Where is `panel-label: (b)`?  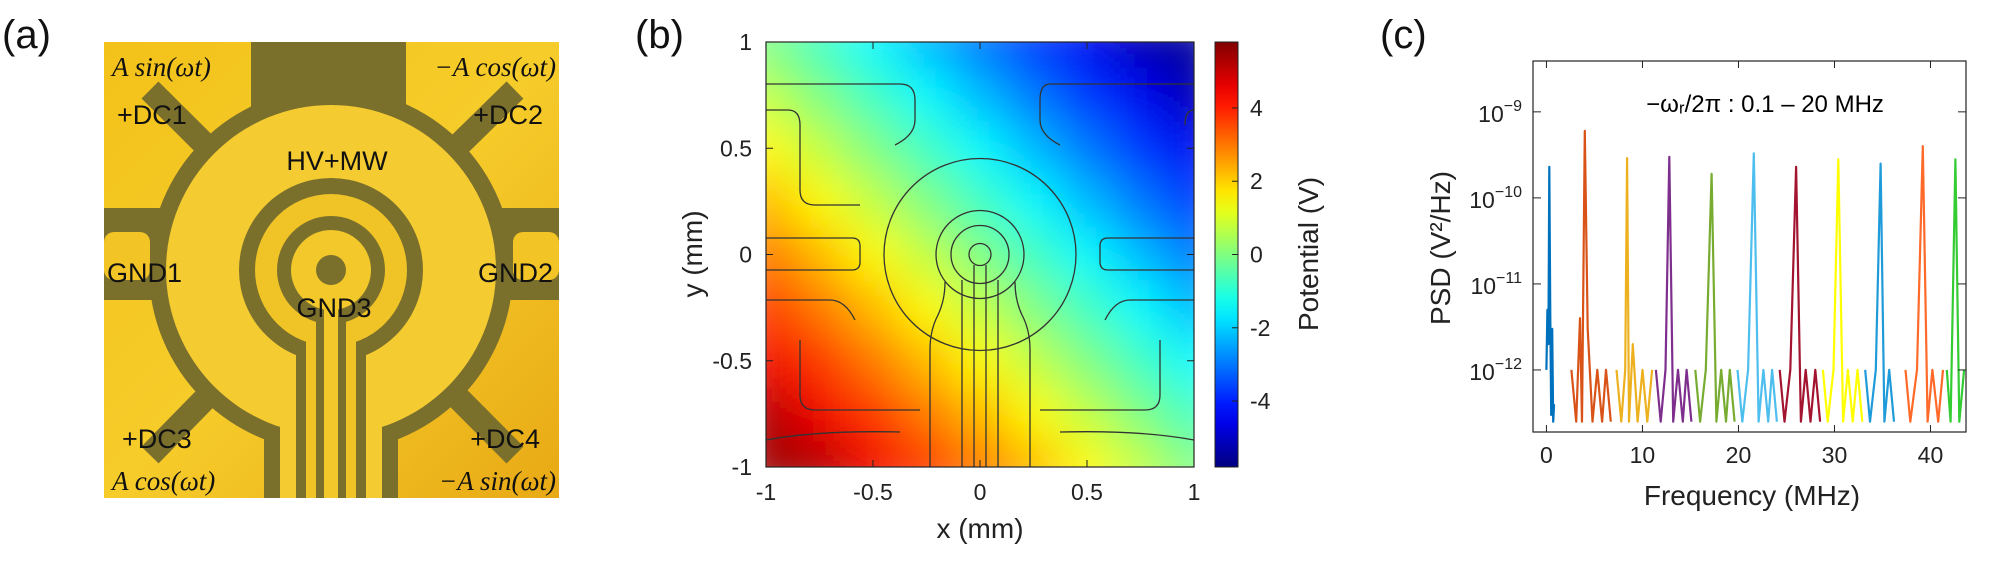
panel-label: (b) is located at coordinates (659, 35).